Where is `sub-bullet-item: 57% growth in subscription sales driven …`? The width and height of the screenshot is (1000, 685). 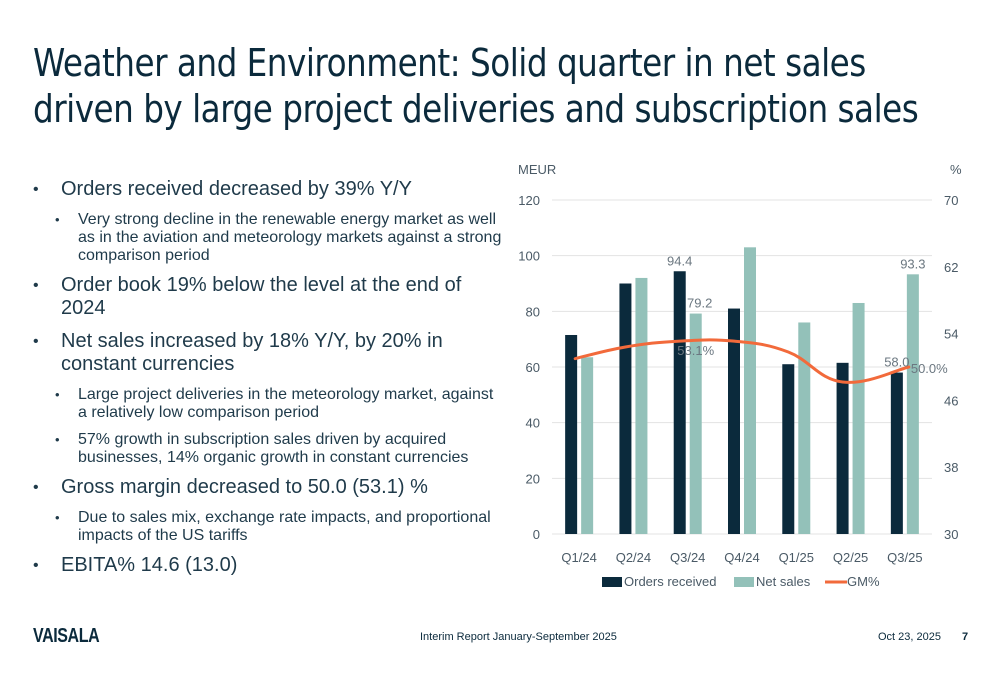
sub-bullet-item: 57% growth in subscription sales driven … is located at coordinates (268, 449).